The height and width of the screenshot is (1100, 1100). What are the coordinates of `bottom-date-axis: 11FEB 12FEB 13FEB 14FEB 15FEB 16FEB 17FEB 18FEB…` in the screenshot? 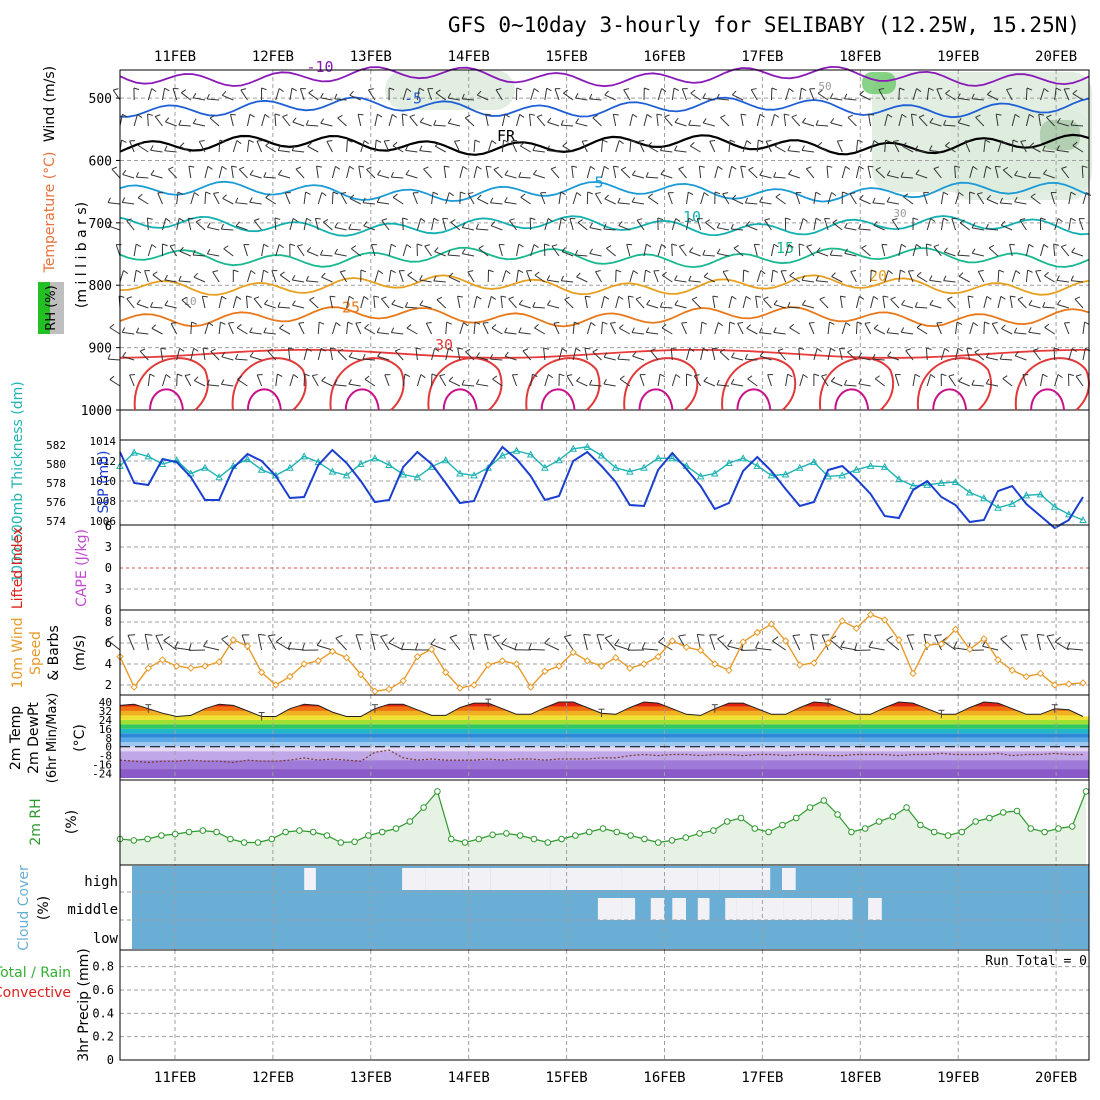 It's located at (615, 1078).